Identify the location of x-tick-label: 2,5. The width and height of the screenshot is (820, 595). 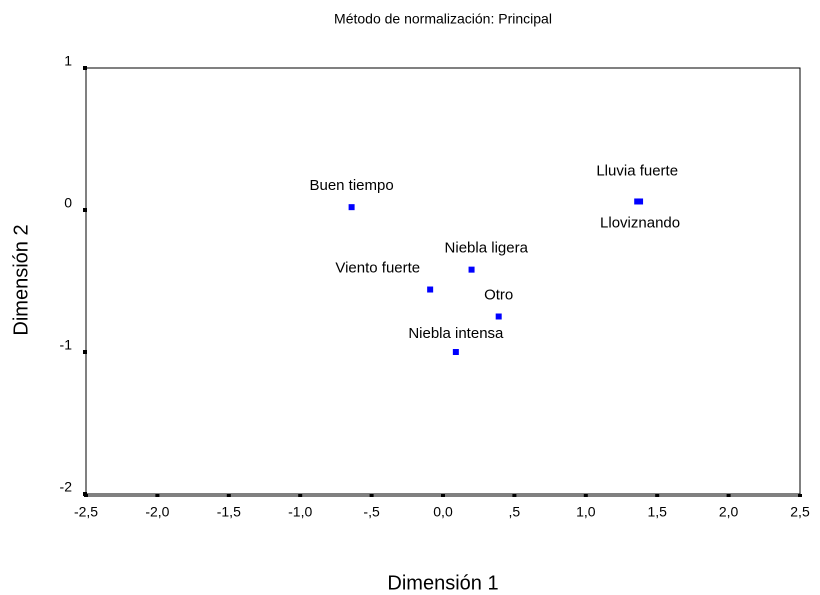
(800, 512).